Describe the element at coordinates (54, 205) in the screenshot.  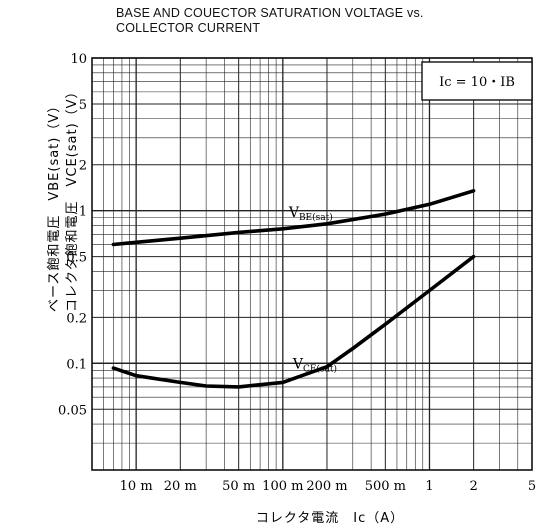
I see `y-axis-label-vbe: ベース飽和電圧 VBE(sat)（V）` at that location.